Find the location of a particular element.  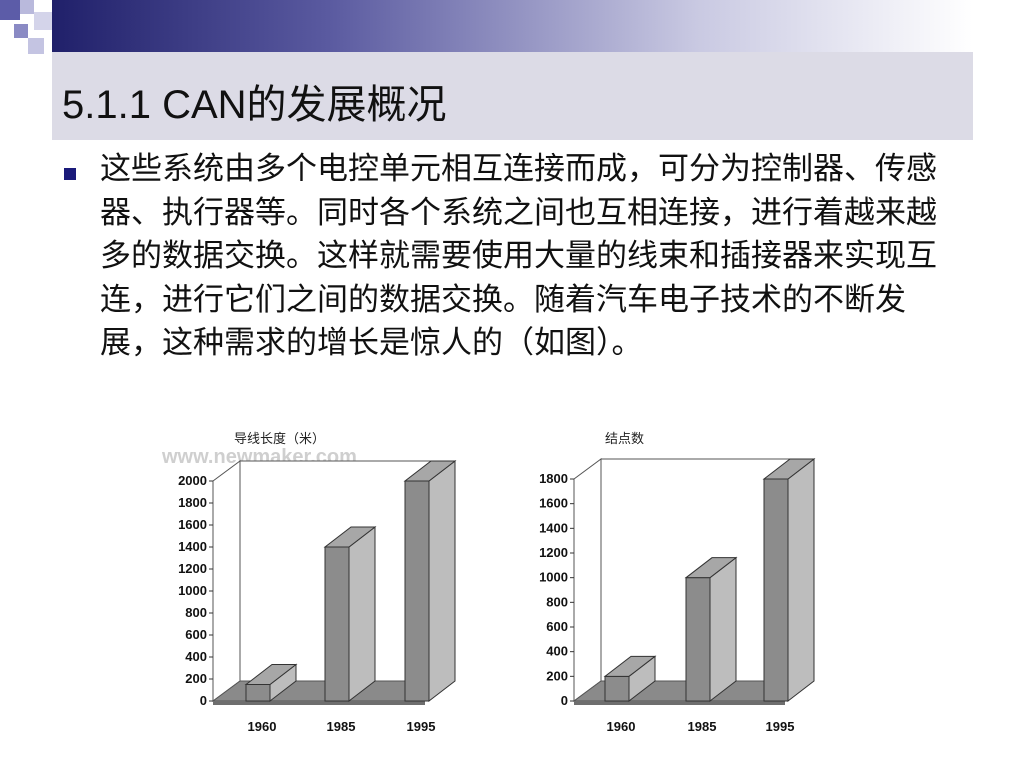

bullet-square-icon is located at coordinates (70, 174).